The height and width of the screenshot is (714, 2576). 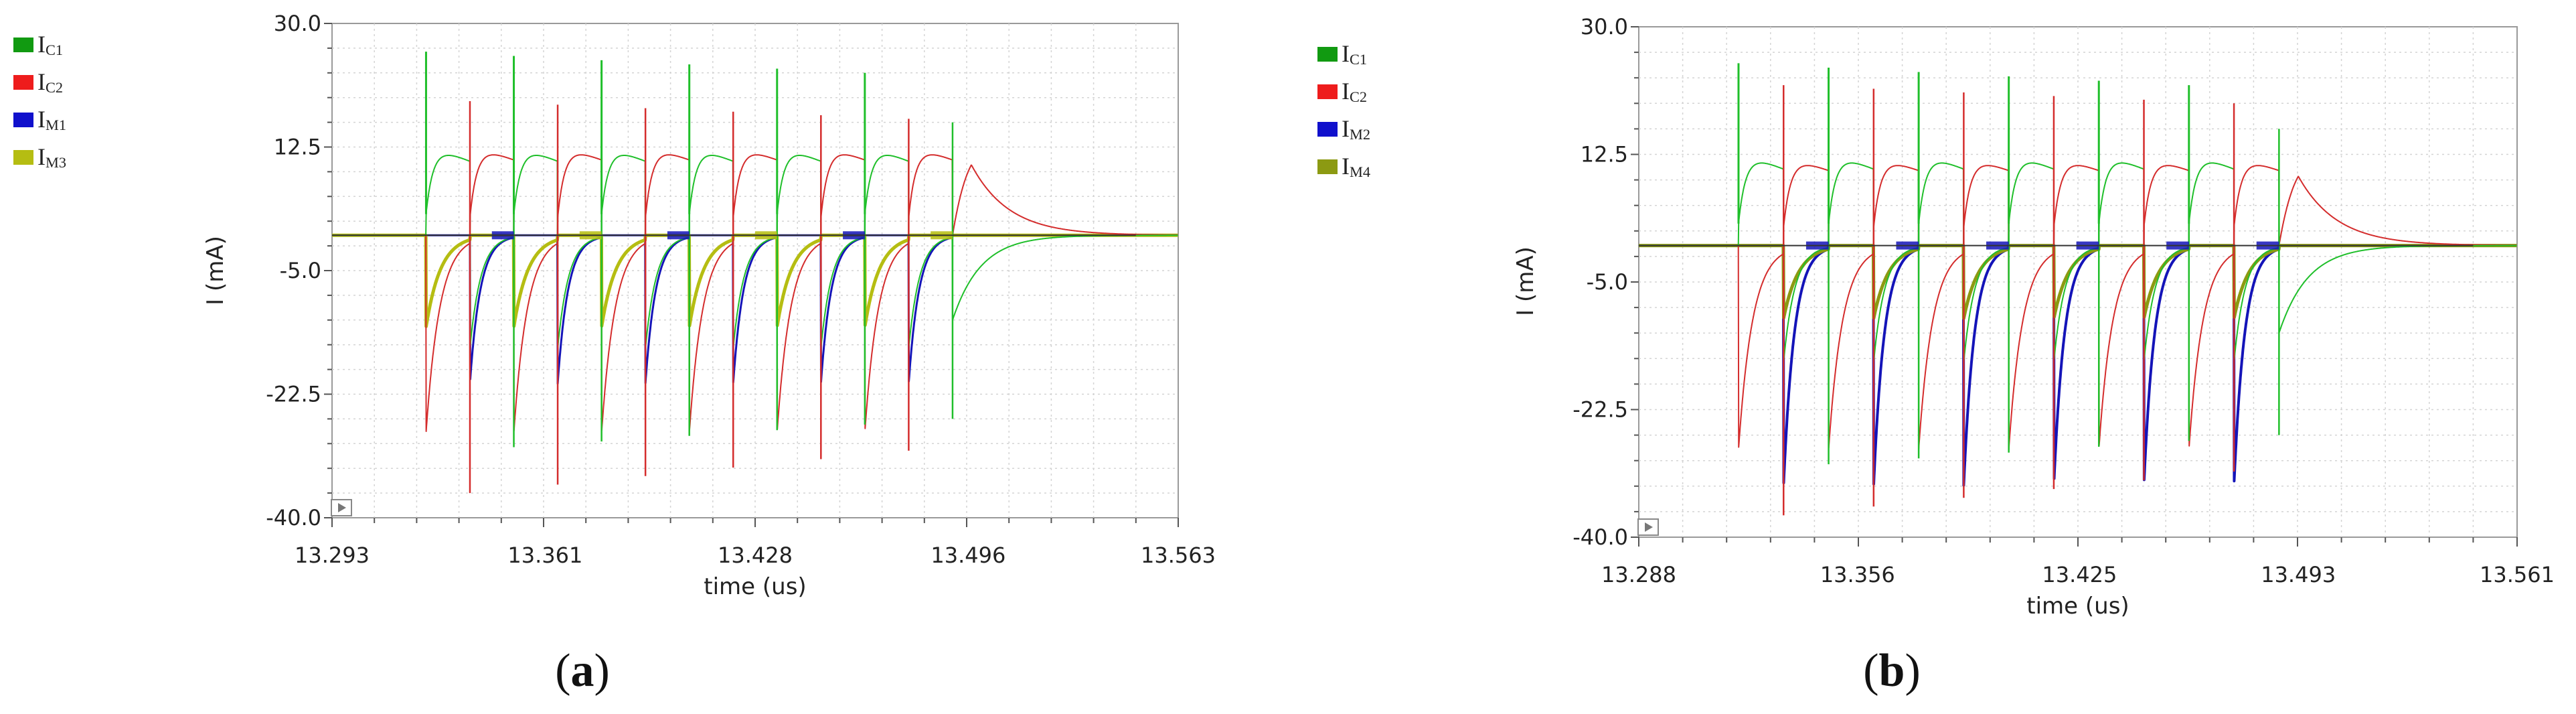 I want to click on svg-text: (a), so click(x=583, y=671).